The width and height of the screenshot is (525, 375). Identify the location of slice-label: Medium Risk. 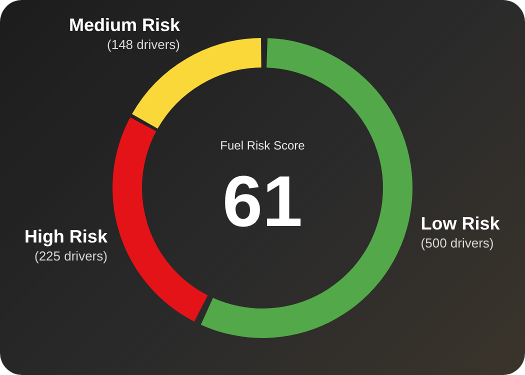
(124, 24).